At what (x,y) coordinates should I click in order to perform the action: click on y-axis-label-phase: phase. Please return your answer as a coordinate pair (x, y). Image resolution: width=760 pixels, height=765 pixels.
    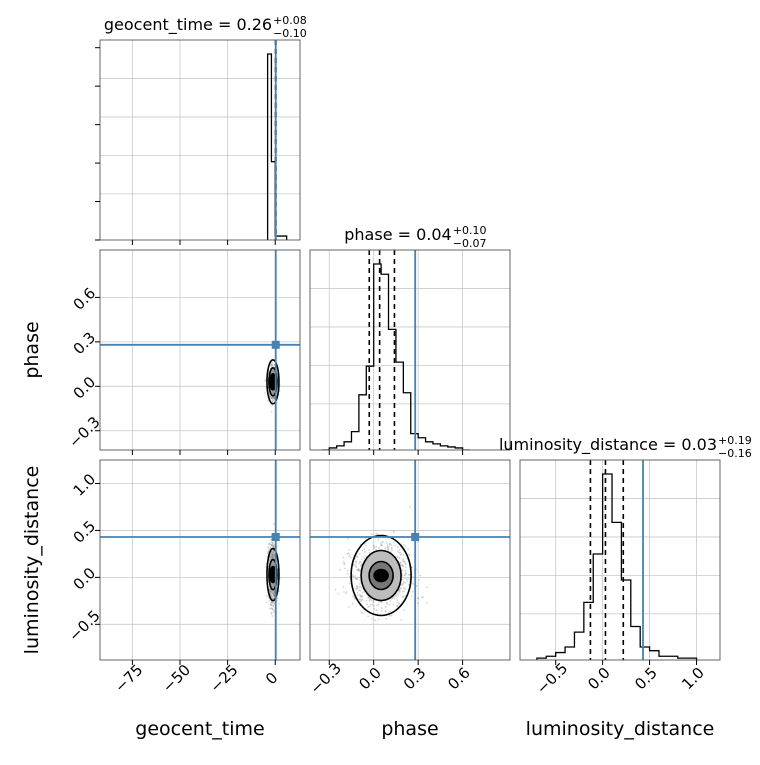
    Looking at the image, I should click on (32, 349).